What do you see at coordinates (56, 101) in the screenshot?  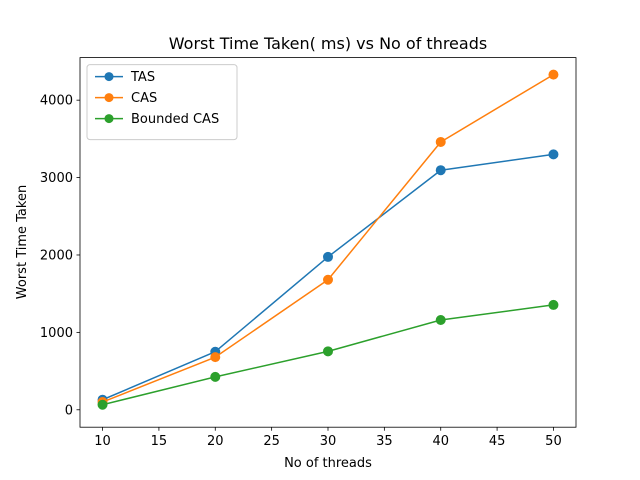 I see `y-tick-label: 4000` at bounding box center [56, 101].